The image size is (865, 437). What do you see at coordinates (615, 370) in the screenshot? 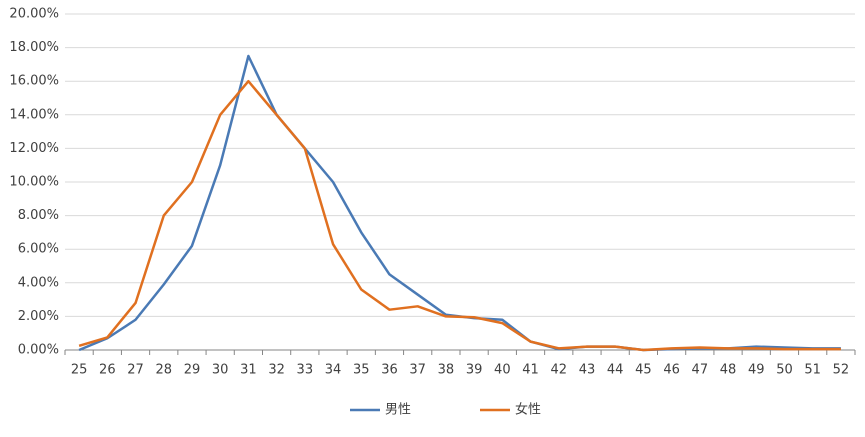
I see `x-tick-label: 44` at bounding box center [615, 370].